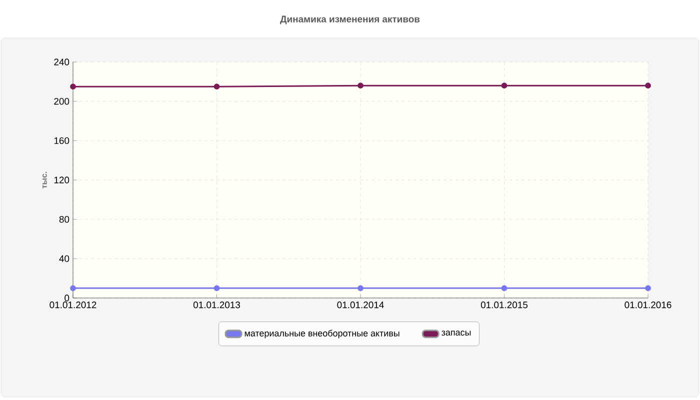  What do you see at coordinates (350, 20) in the screenshot?
I see `chart-title: Динамика изменения активов` at bounding box center [350, 20].